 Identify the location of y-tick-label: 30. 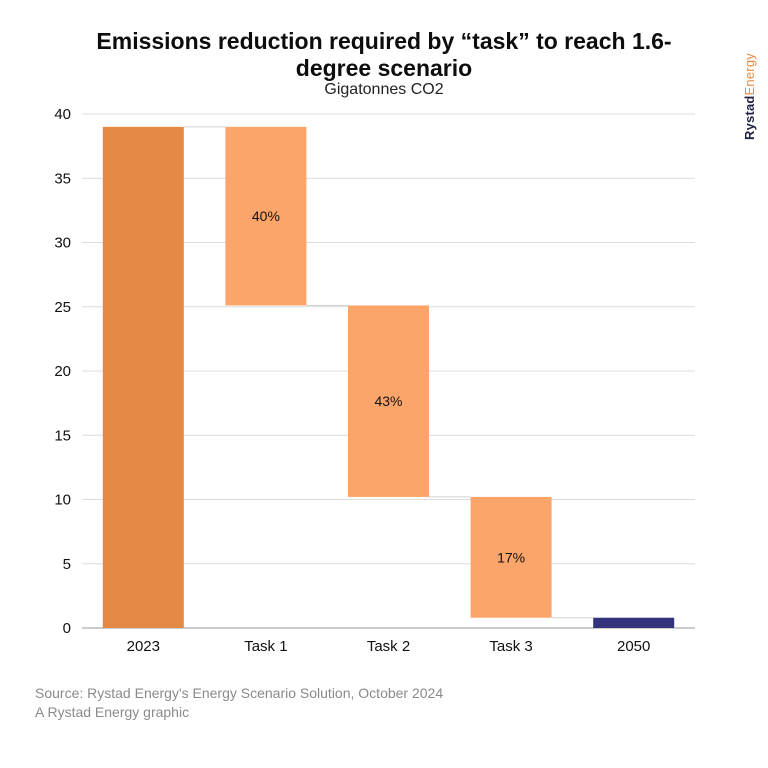
(62, 243).